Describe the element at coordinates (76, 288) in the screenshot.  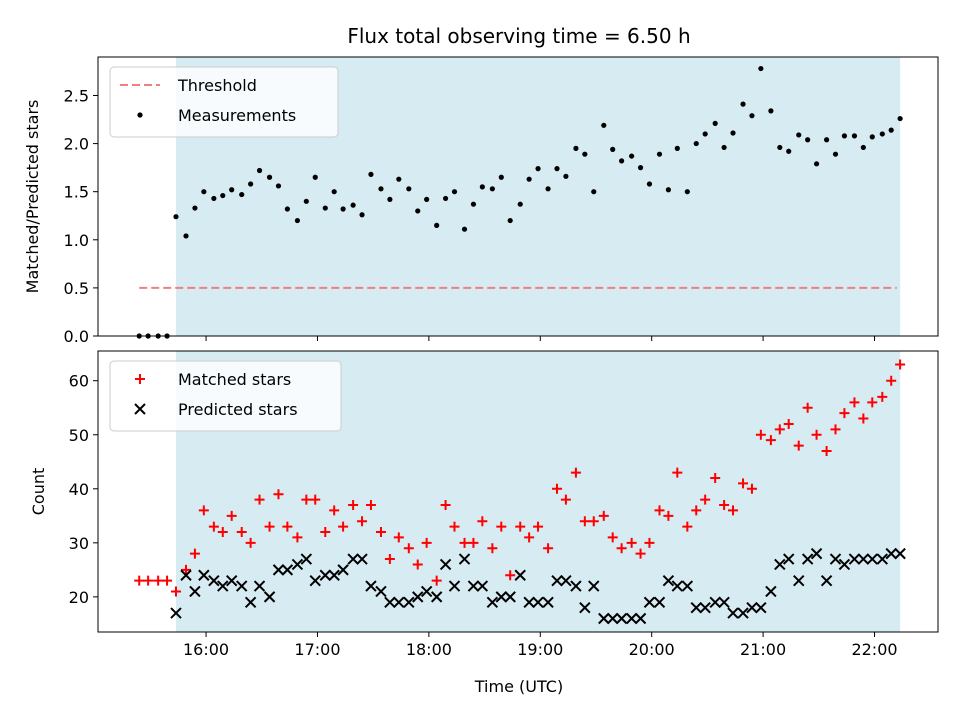
I see `ratio-ytick-label: 0.5` at that location.